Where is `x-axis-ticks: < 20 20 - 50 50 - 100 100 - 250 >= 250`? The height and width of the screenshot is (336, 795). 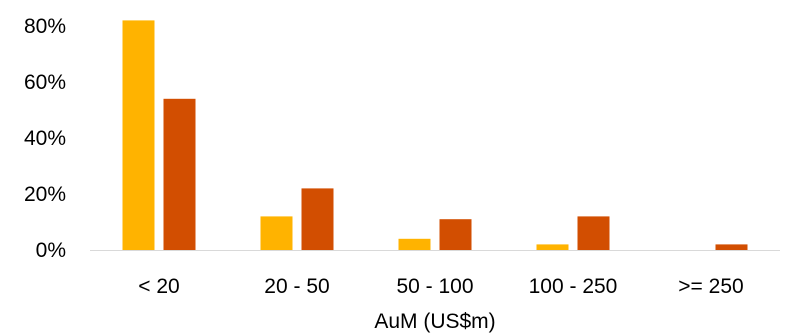 x-axis-ticks: < 20 20 - 50 50 - 100 100 - 250 >= 250 is located at coordinates (440, 286).